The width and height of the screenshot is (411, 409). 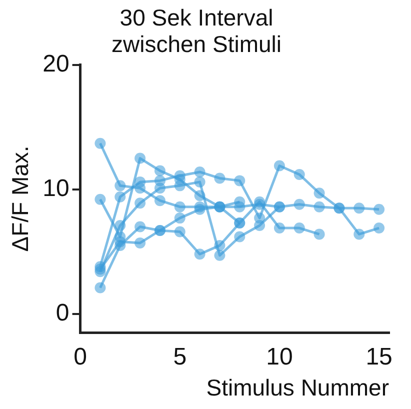 I want to click on x-tick-label: 15, so click(x=379, y=357).